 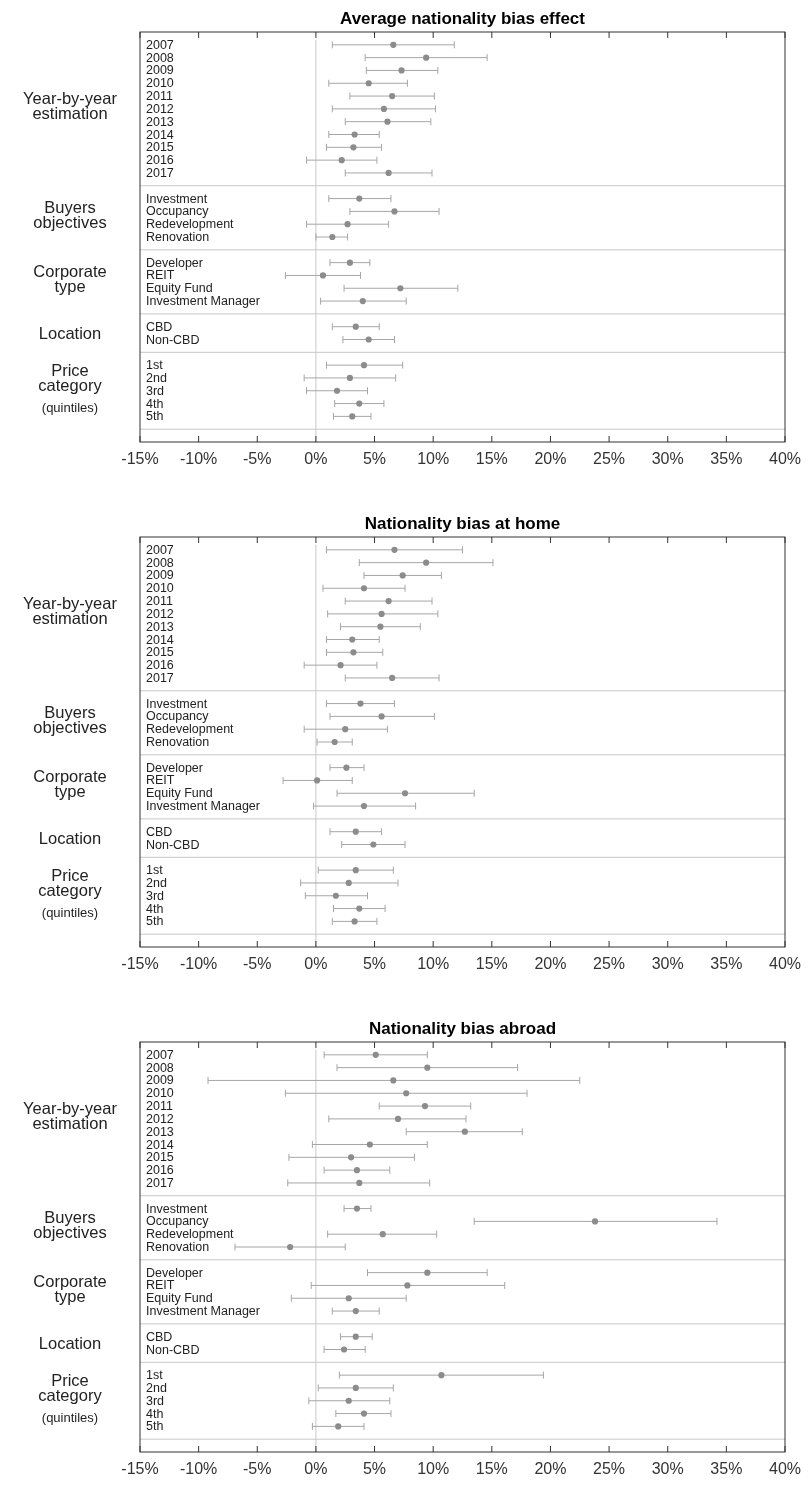 What do you see at coordinates (462, 18) in the screenshot?
I see `chart-title: Average nationality bias effect` at bounding box center [462, 18].